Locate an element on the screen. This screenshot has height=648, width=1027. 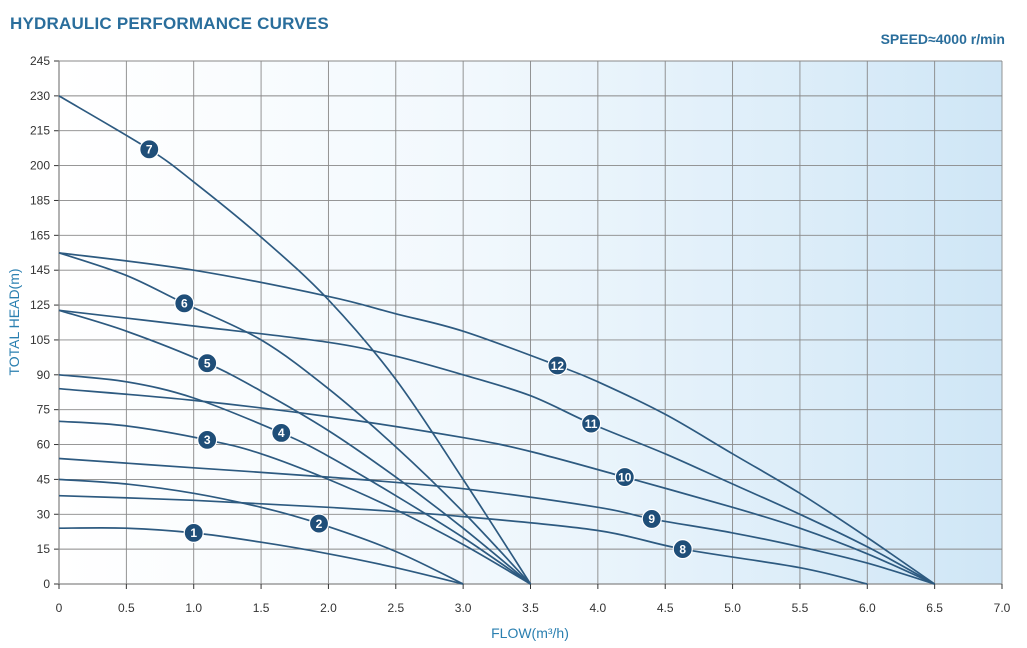
chart-title: HYDRAULIC PERFORMANCE CURVES is located at coordinates (169, 23).